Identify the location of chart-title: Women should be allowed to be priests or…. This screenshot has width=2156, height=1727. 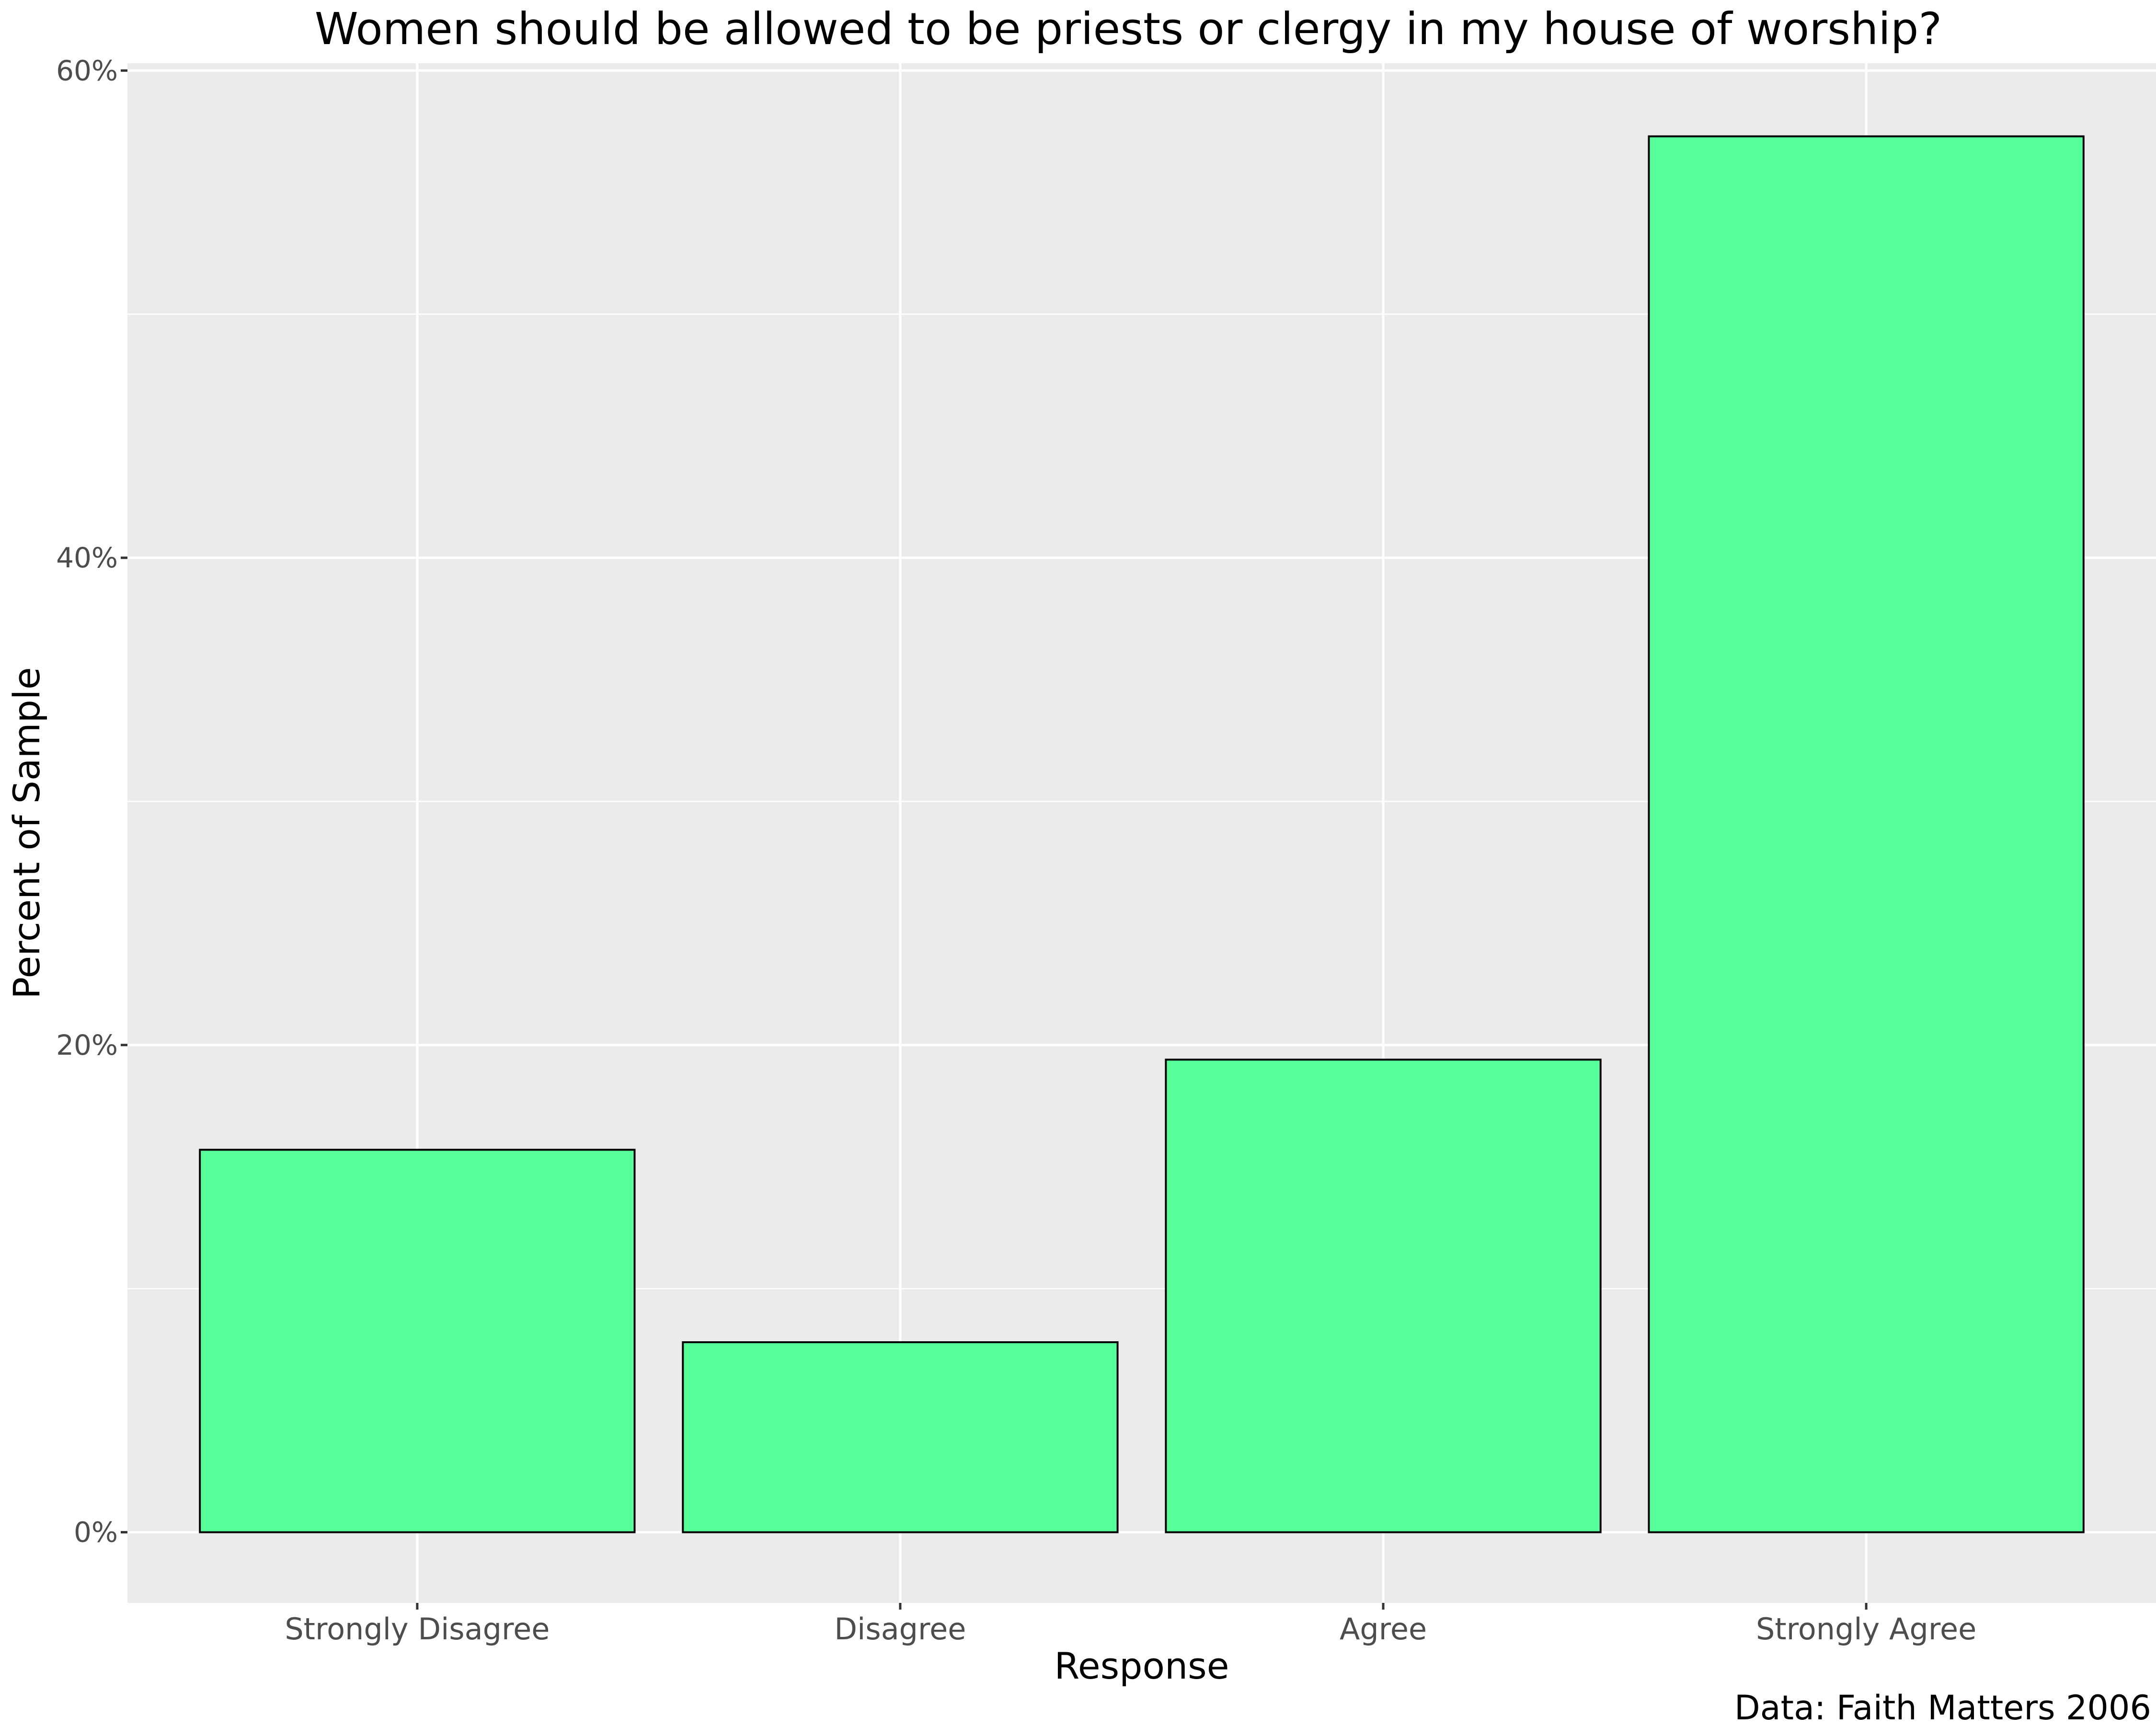
(1128, 29).